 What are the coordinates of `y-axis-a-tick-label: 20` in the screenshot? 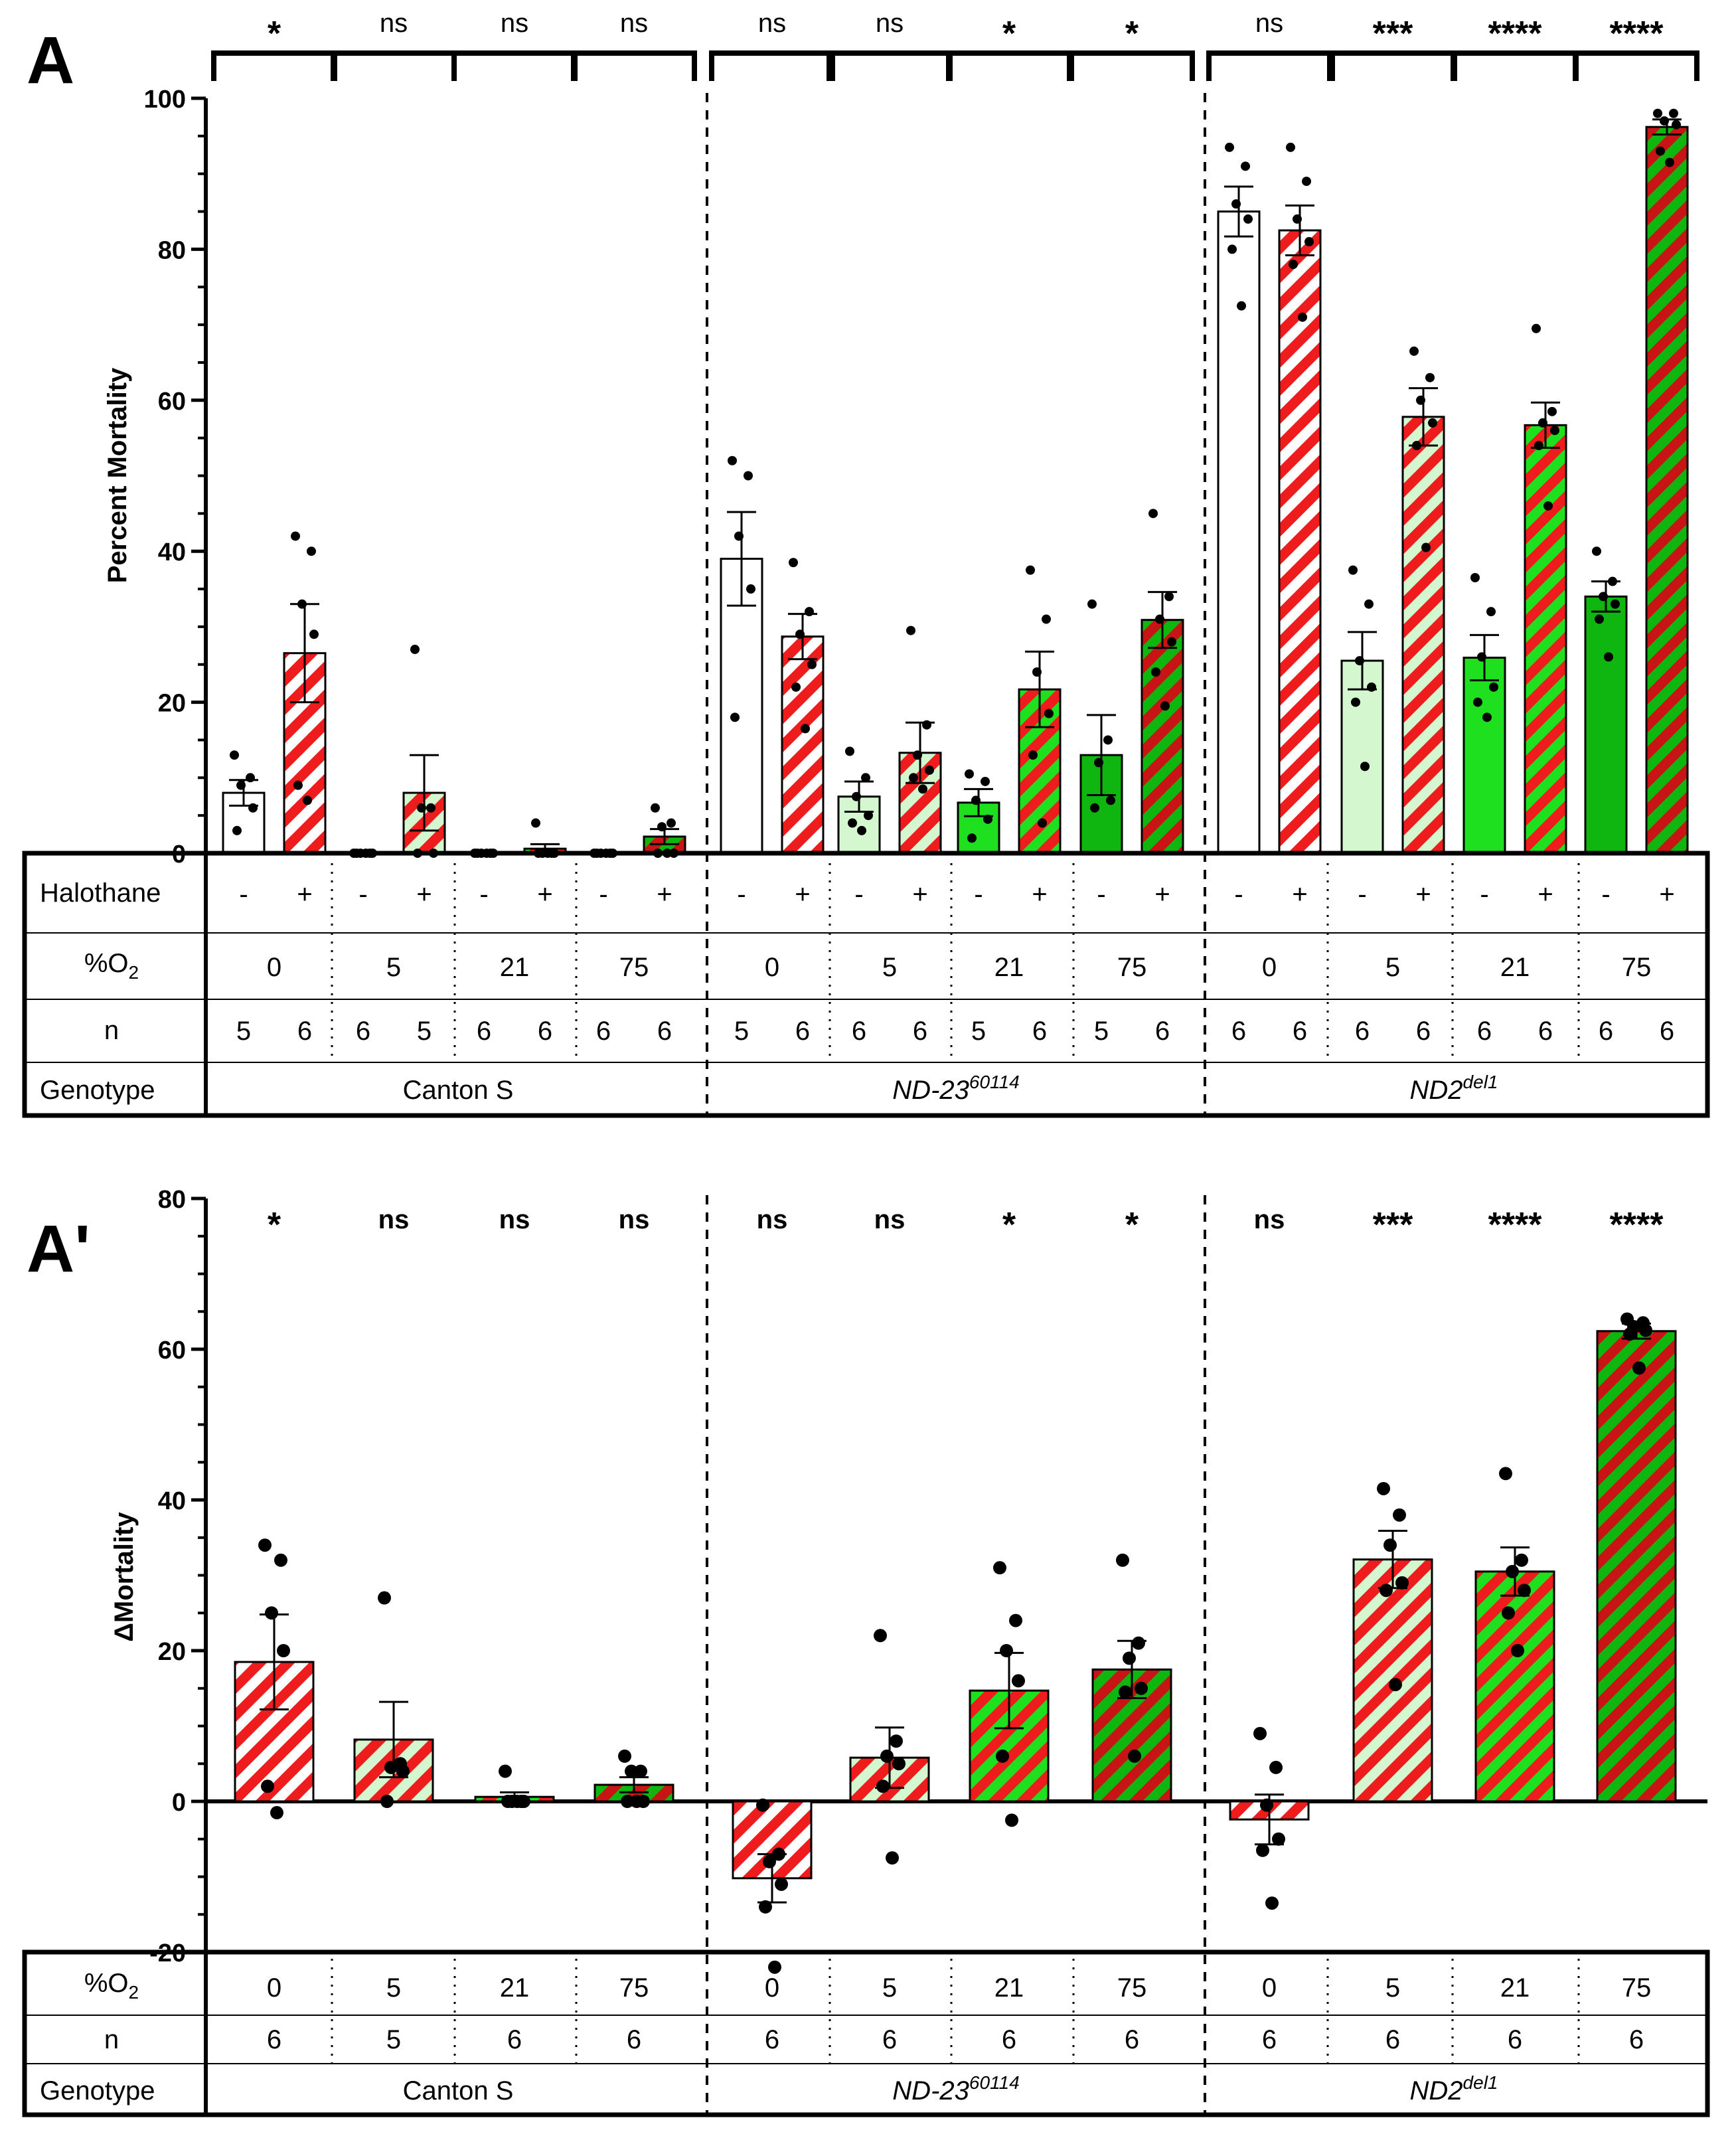 It's located at (172, 704).